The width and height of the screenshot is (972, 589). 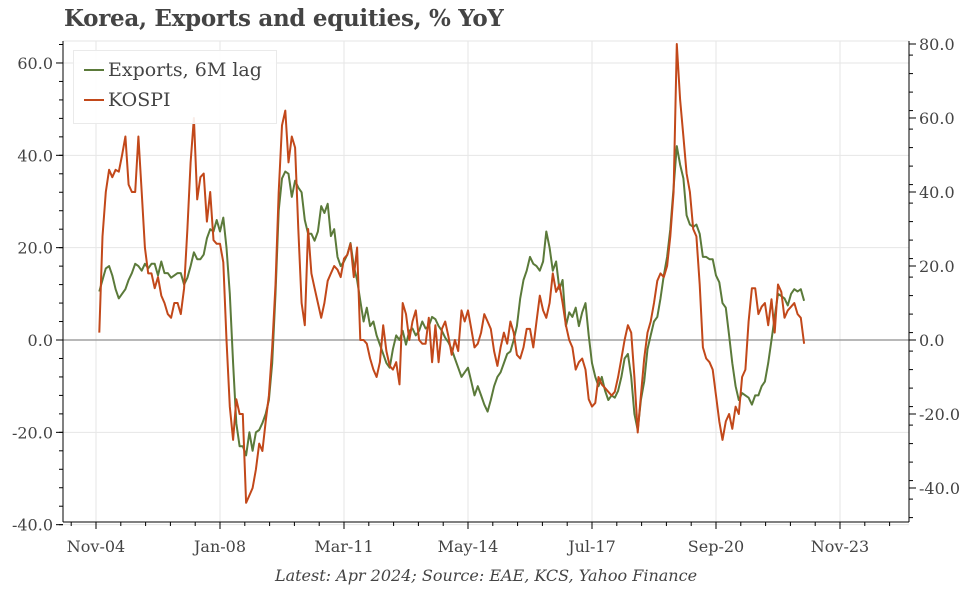 I want to click on legend: Exports, 6M lag KOSPI, so click(x=175, y=87).